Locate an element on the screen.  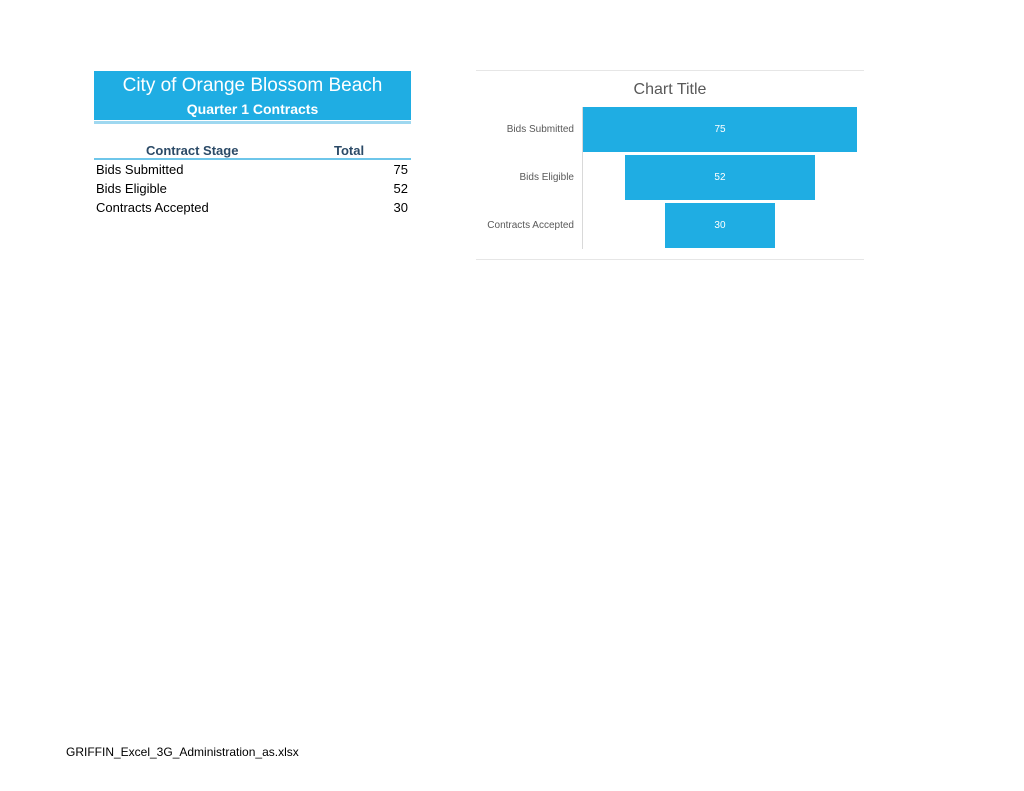
row-label-contracts-accepted: Contracts Accepted is located at coordinates (152, 207).